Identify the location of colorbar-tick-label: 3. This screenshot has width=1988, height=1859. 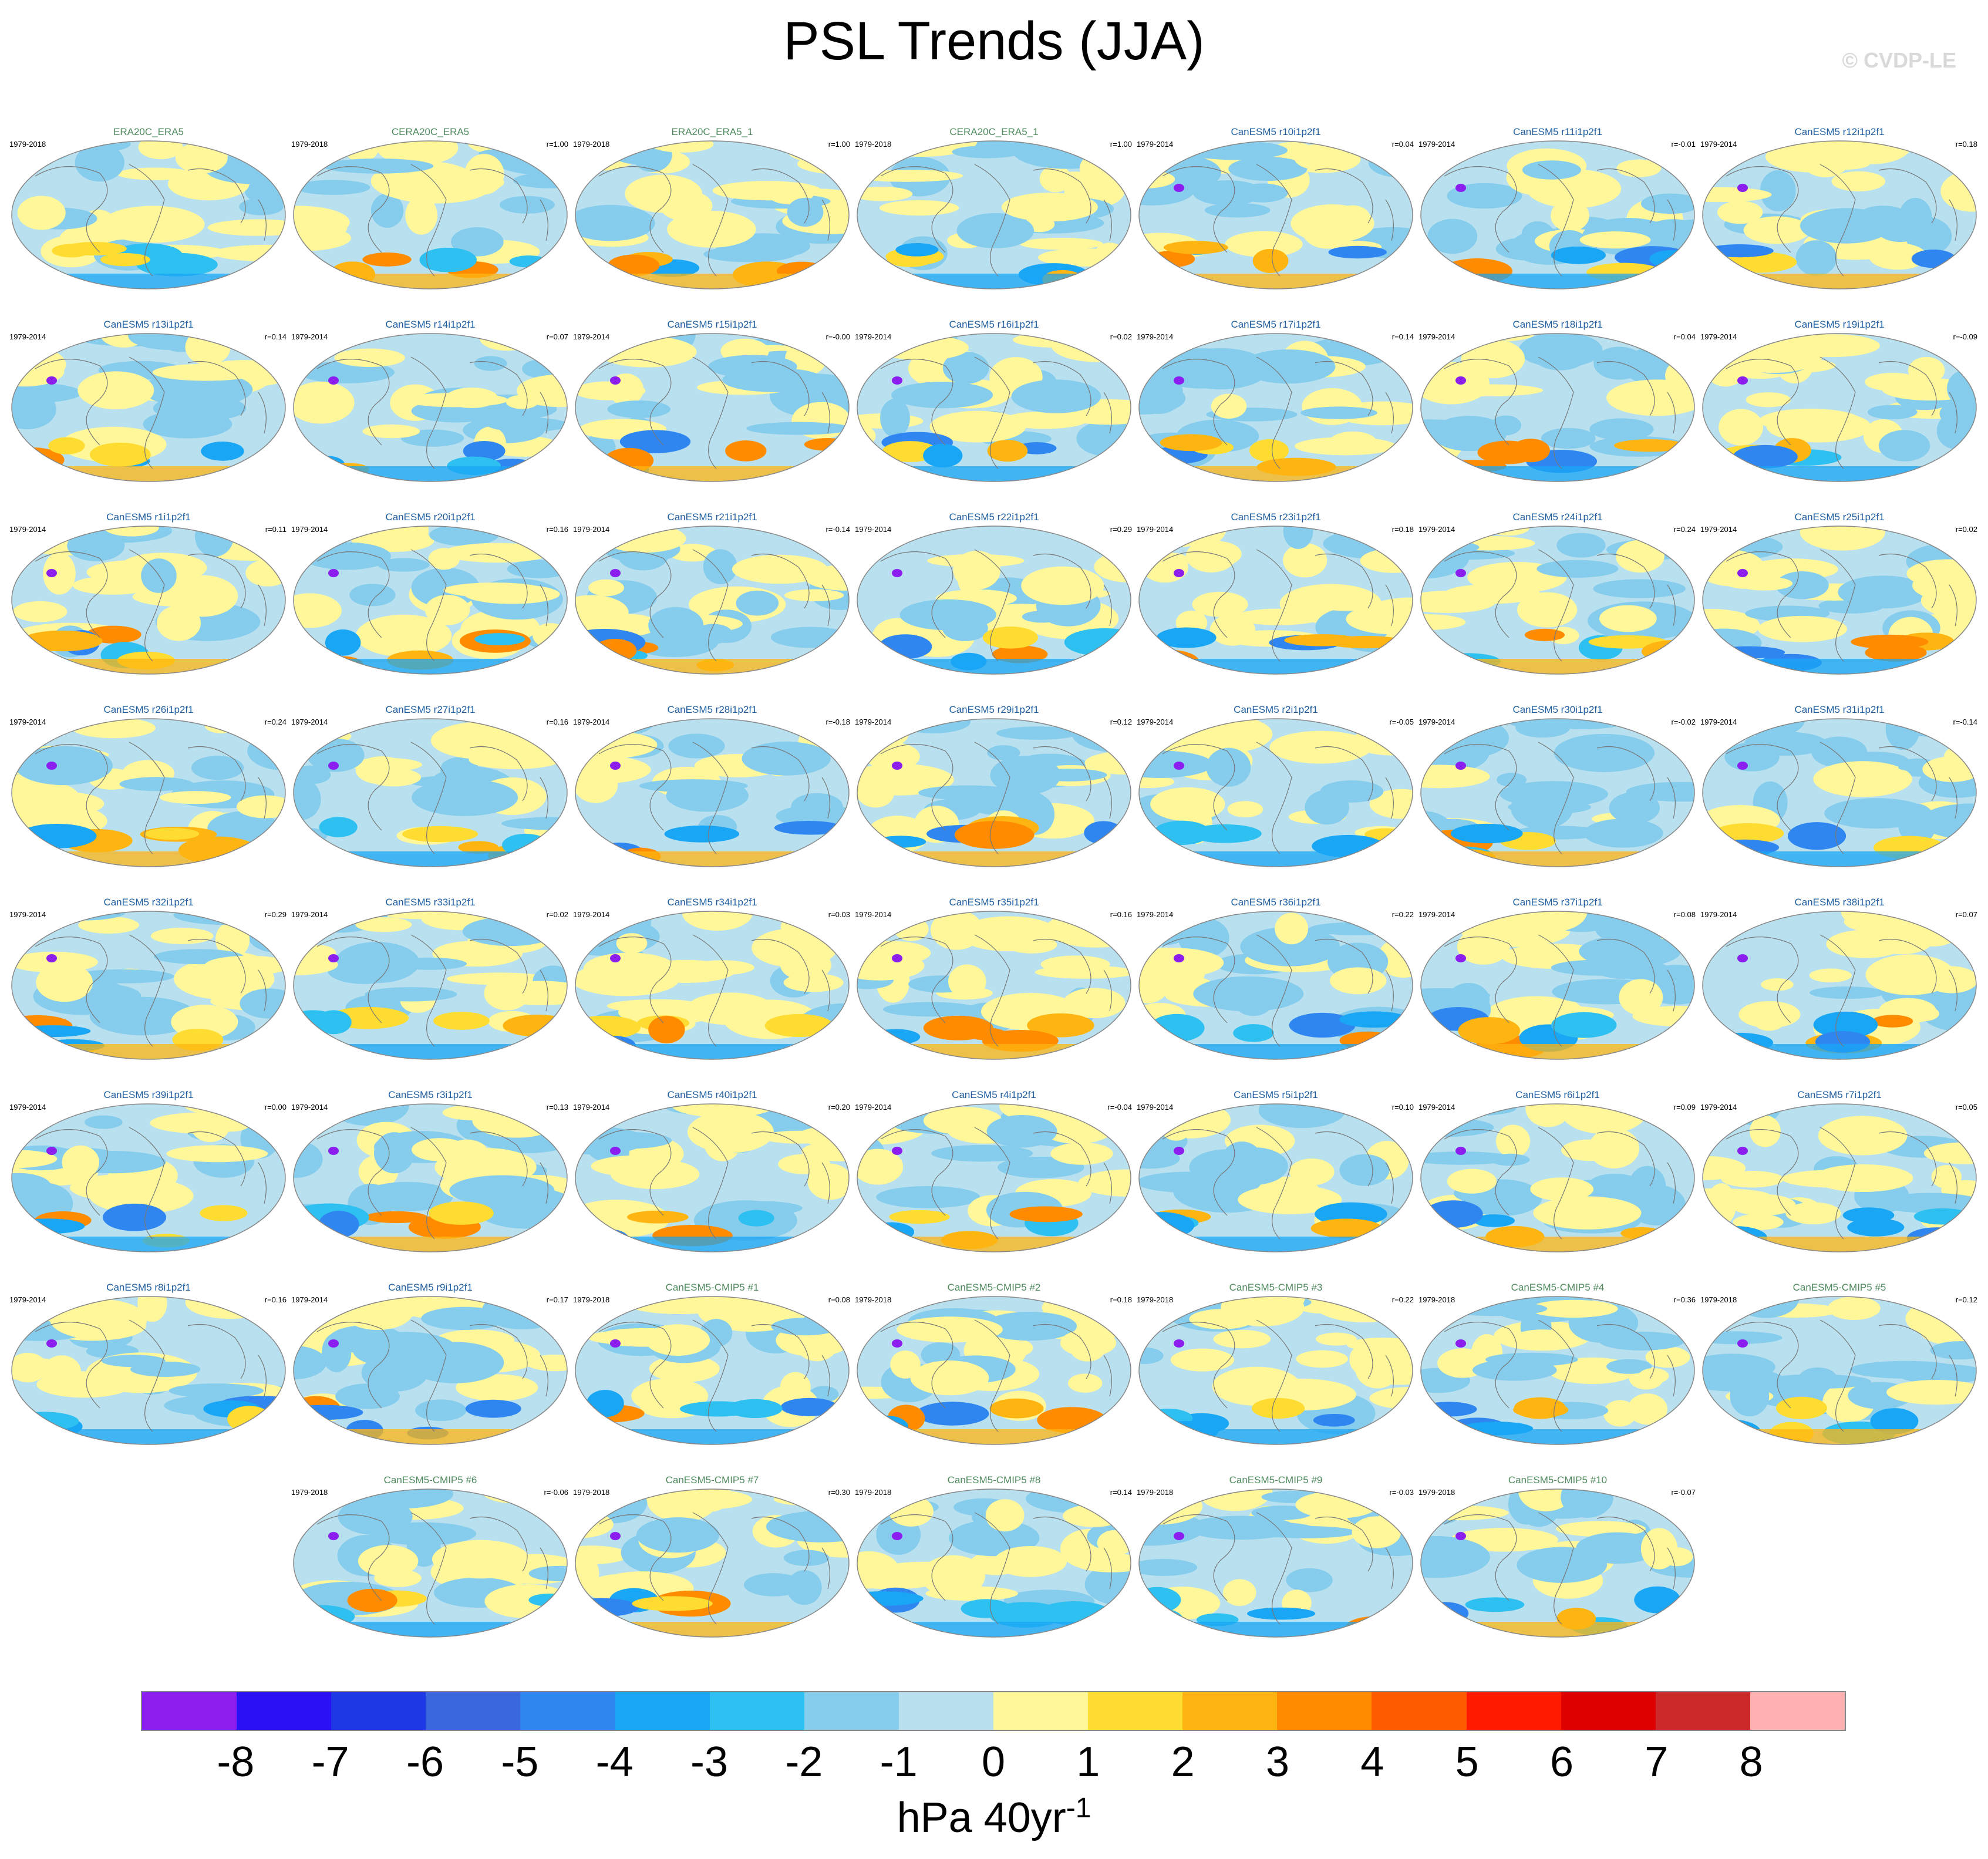
(1278, 1762).